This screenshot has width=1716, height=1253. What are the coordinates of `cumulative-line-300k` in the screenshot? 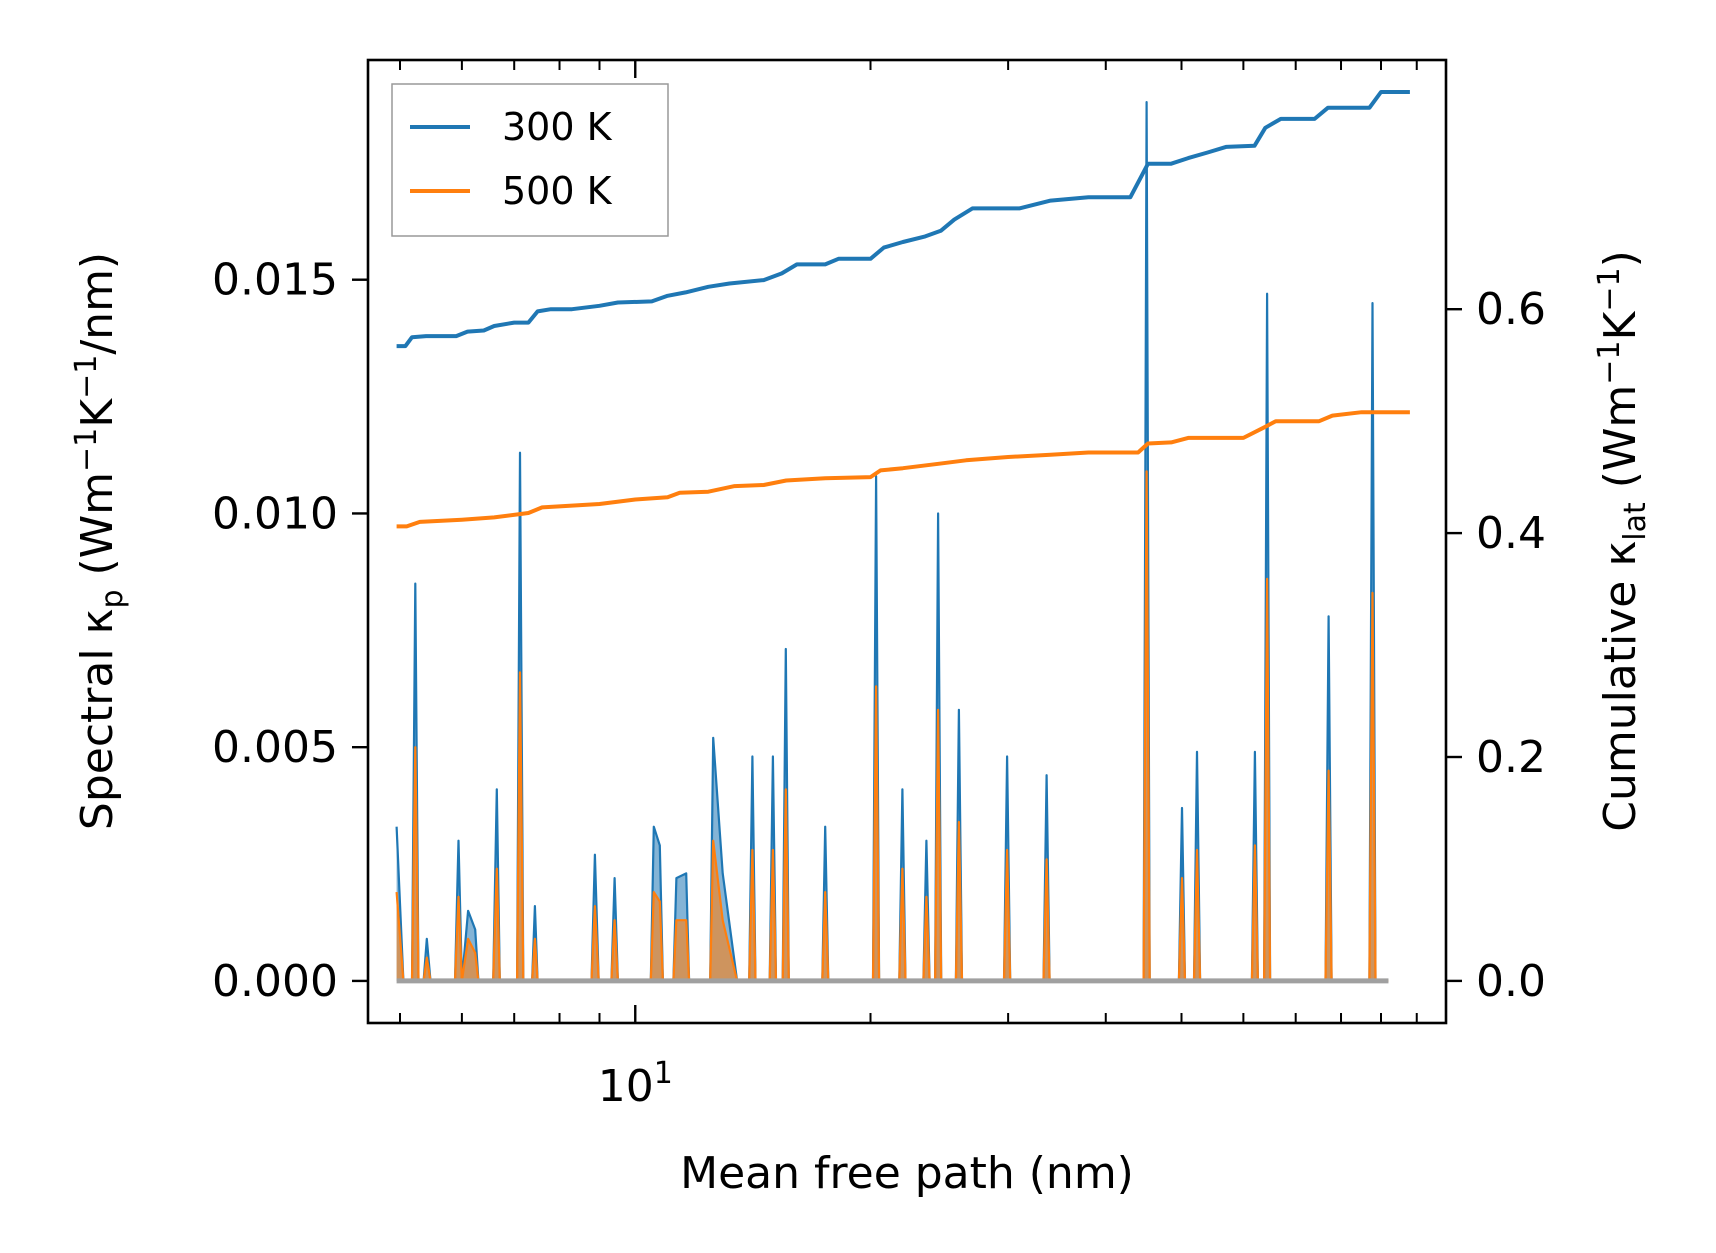 It's located at (903, 219).